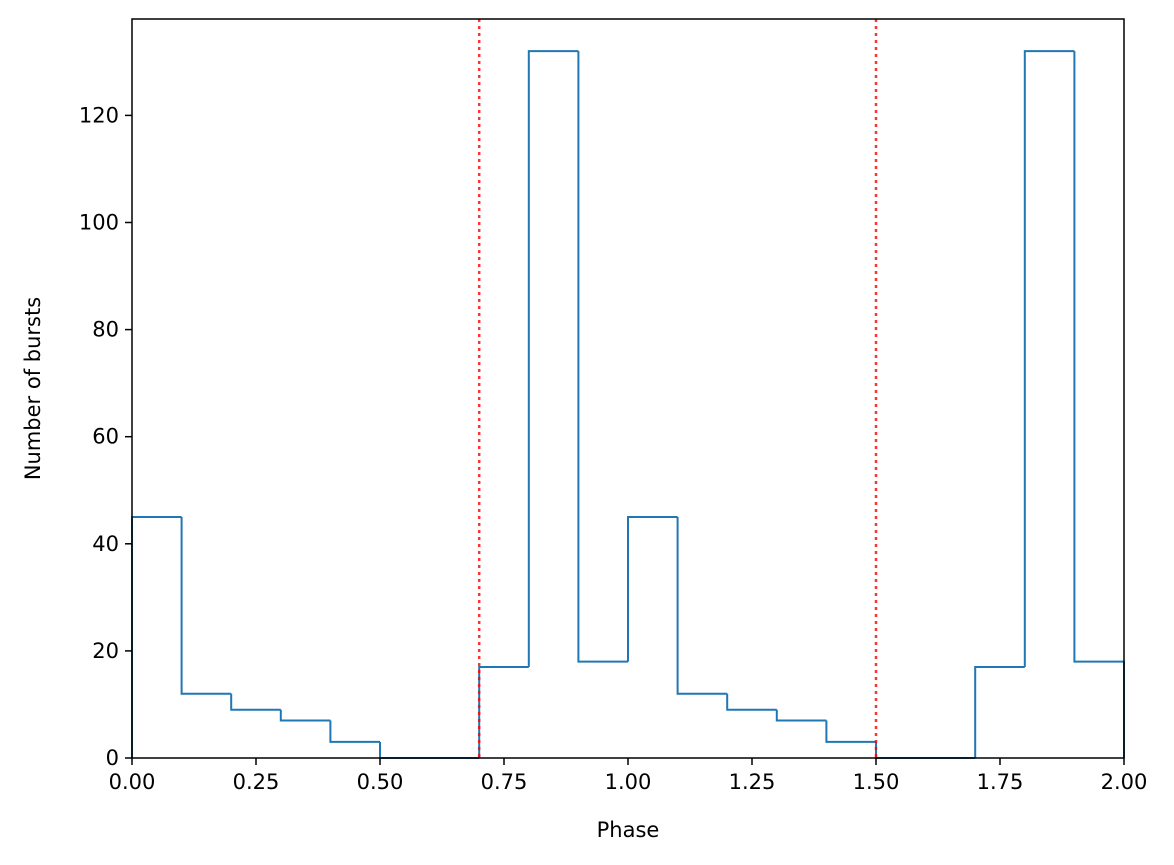 The height and width of the screenshot is (865, 1174). I want to click on y-tick-label: 40, so click(105, 544).